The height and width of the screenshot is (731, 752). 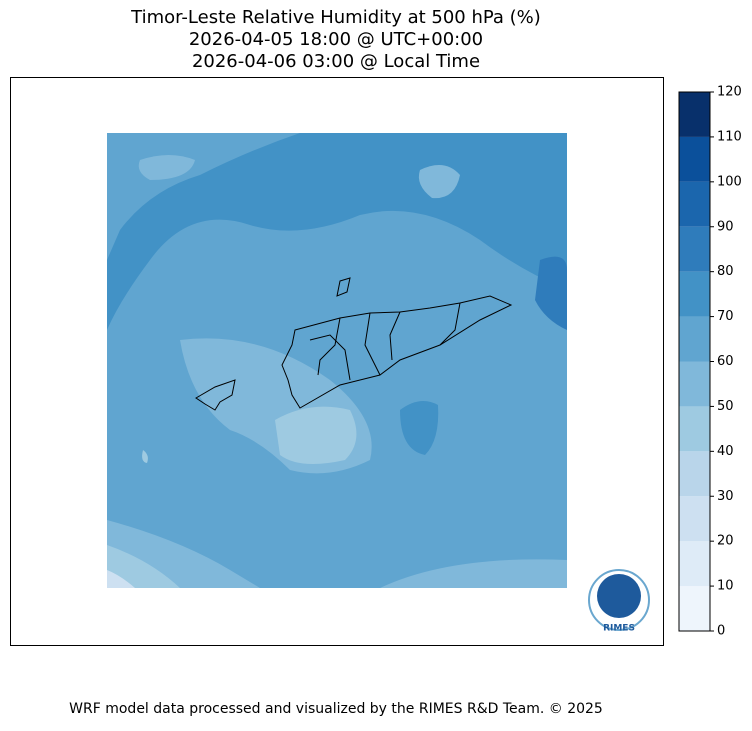 What do you see at coordinates (725, 361) in the screenshot?
I see `tick-label: 60` at bounding box center [725, 361].